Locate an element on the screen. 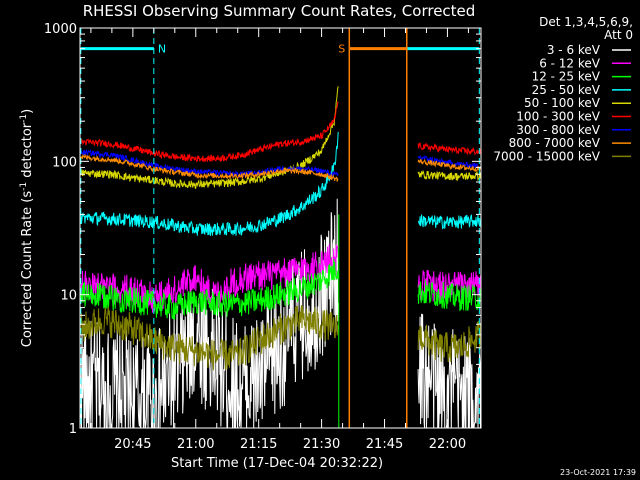 The height and width of the screenshot is (480, 640). y-axis-label-sup2: -1 is located at coordinates (24, 118).